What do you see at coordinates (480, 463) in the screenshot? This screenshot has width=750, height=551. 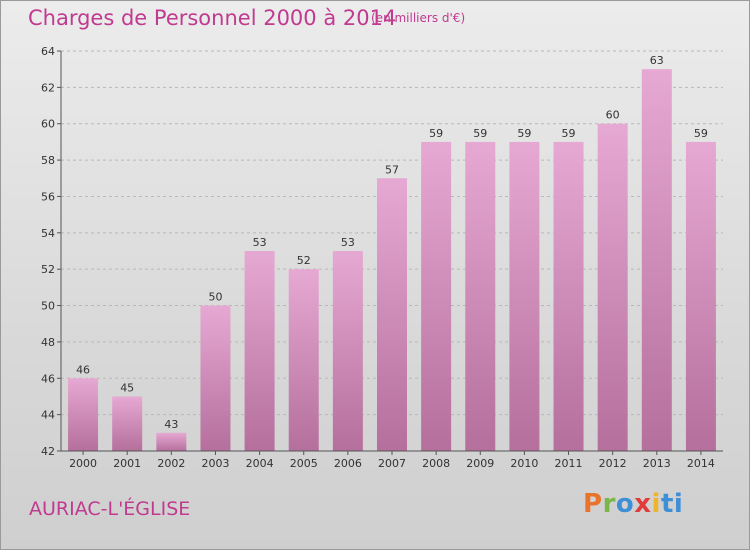 I see `x-tick-label: 2009` at bounding box center [480, 463].